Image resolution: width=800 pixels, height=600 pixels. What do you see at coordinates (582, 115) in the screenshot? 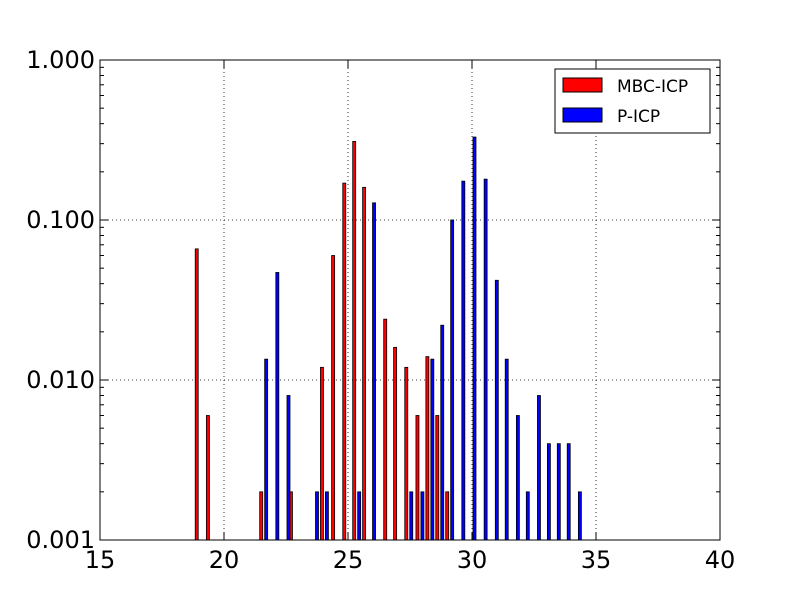
I see `legend-swatch-p-icp` at bounding box center [582, 115].